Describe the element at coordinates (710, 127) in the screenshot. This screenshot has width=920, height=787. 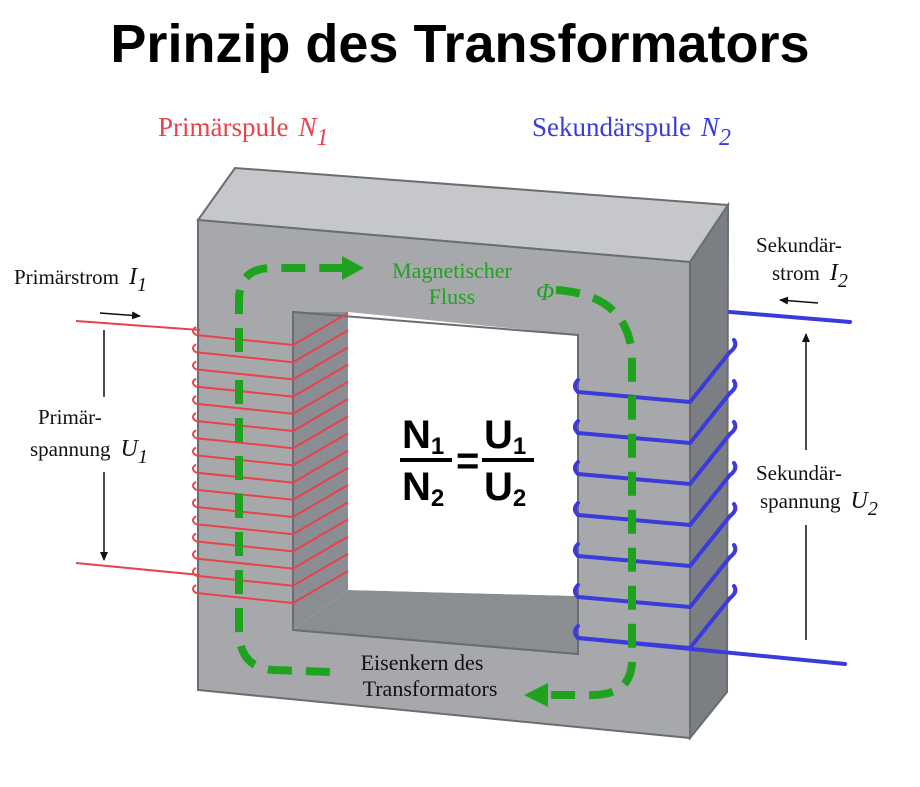
I see `secondary-coil-symbol: N` at that location.